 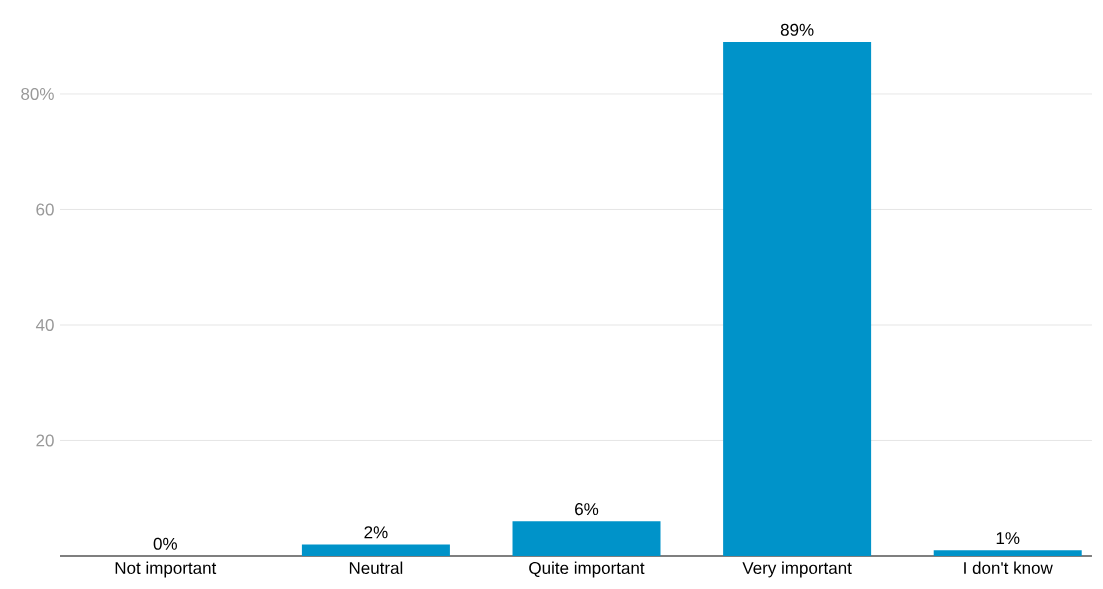 What do you see at coordinates (45, 209) in the screenshot?
I see `y-tick-label: 60` at bounding box center [45, 209].